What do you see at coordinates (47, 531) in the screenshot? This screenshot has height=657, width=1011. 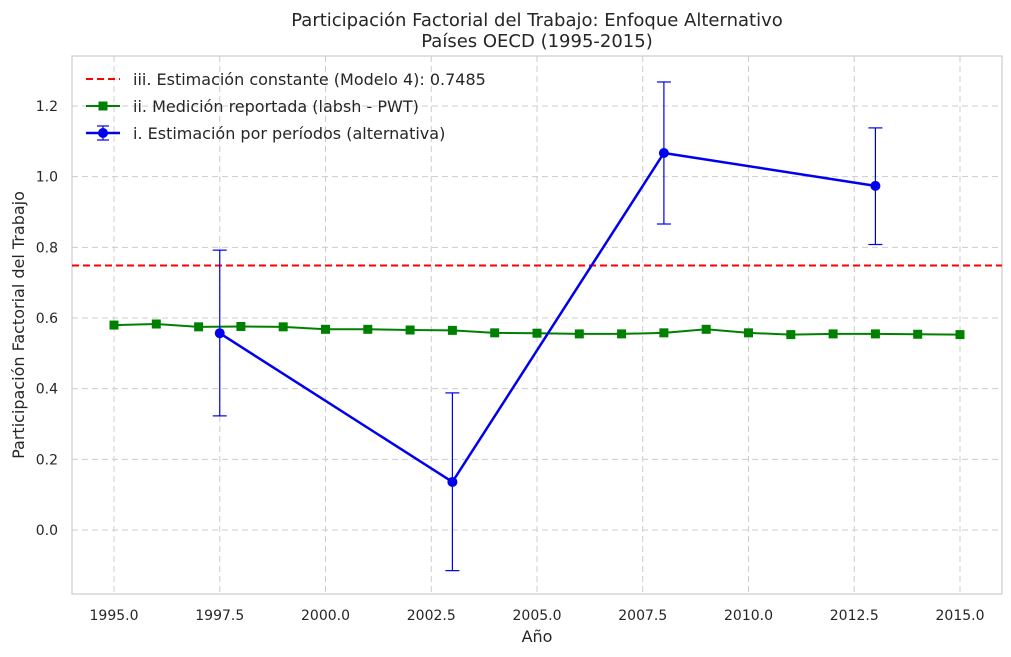 I see `y-tick-label: 0.0` at bounding box center [47, 531].